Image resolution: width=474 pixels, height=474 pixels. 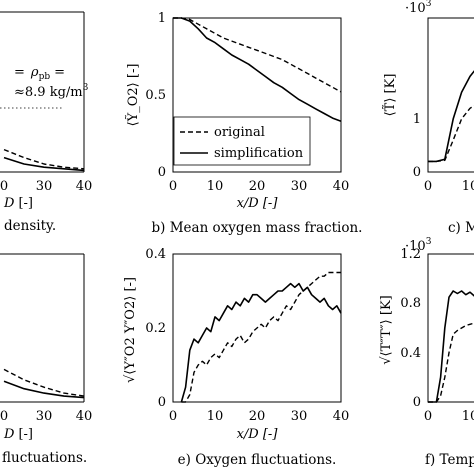 I want to click on panel-c-xtick-0: 0, so click(x=428, y=186).